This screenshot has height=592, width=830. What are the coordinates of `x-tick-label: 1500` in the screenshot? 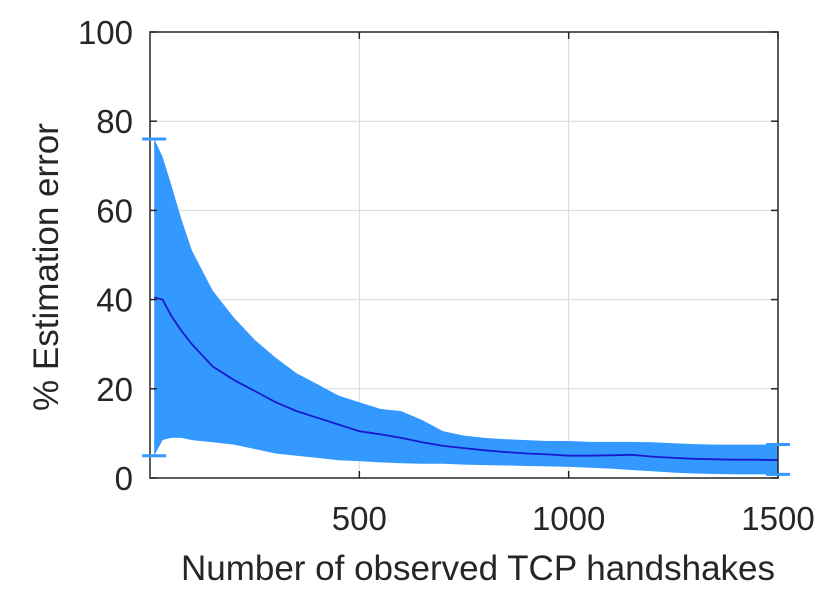 It's located at (777, 518).